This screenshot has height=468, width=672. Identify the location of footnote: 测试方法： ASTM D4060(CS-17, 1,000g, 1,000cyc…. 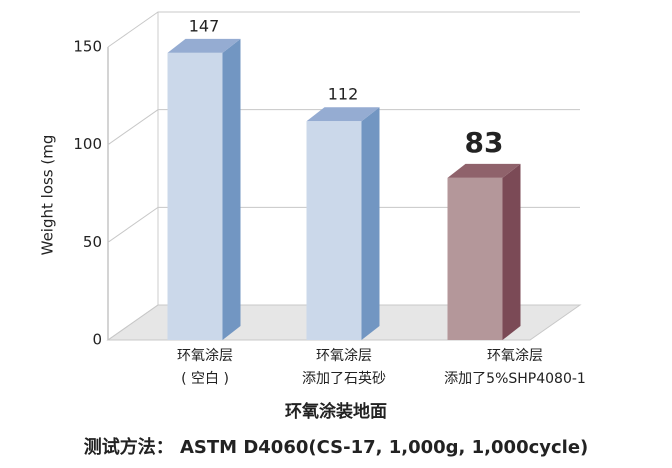
(336, 447).